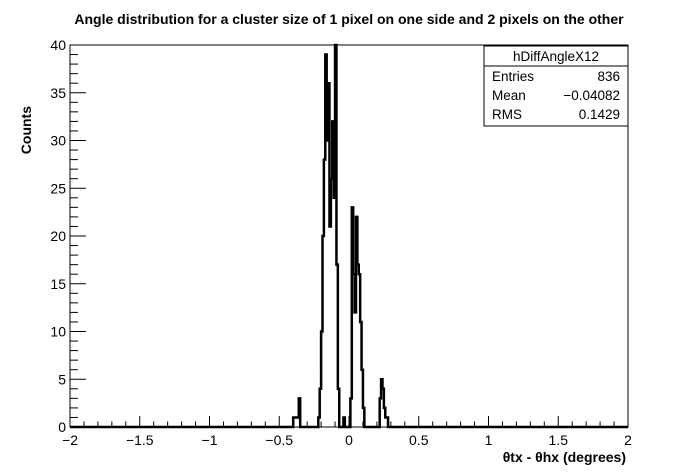 The height and width of the screenshot is (475, 698). Describe the element at coordinates (608, 76) in the screenshot. I see `stats-entries-value: 836` at that location.